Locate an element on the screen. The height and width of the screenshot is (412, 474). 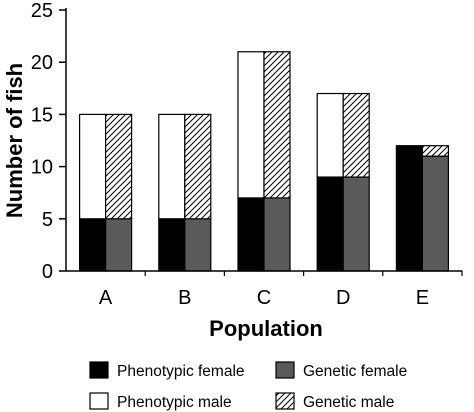
y-tick-label: 0 is located at coordinates (47, 272).